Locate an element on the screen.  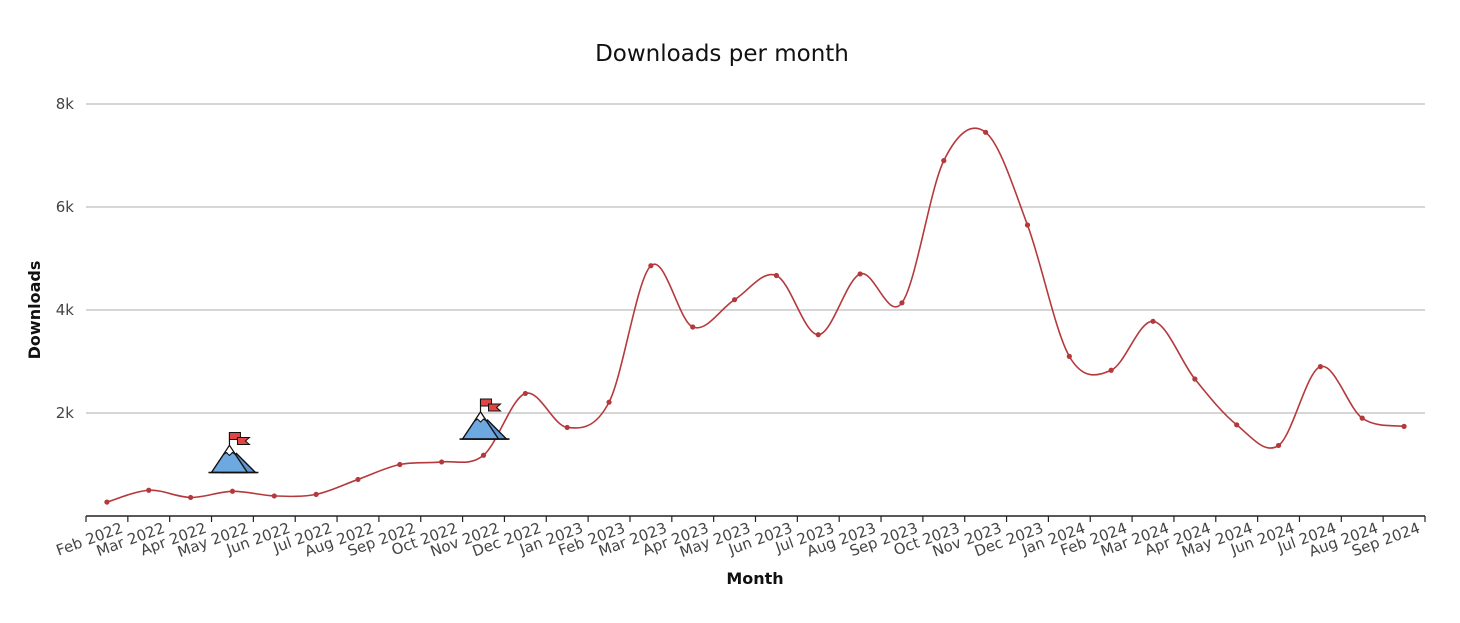
chart-title: Downloads per month is located at coordinates (722, 54).